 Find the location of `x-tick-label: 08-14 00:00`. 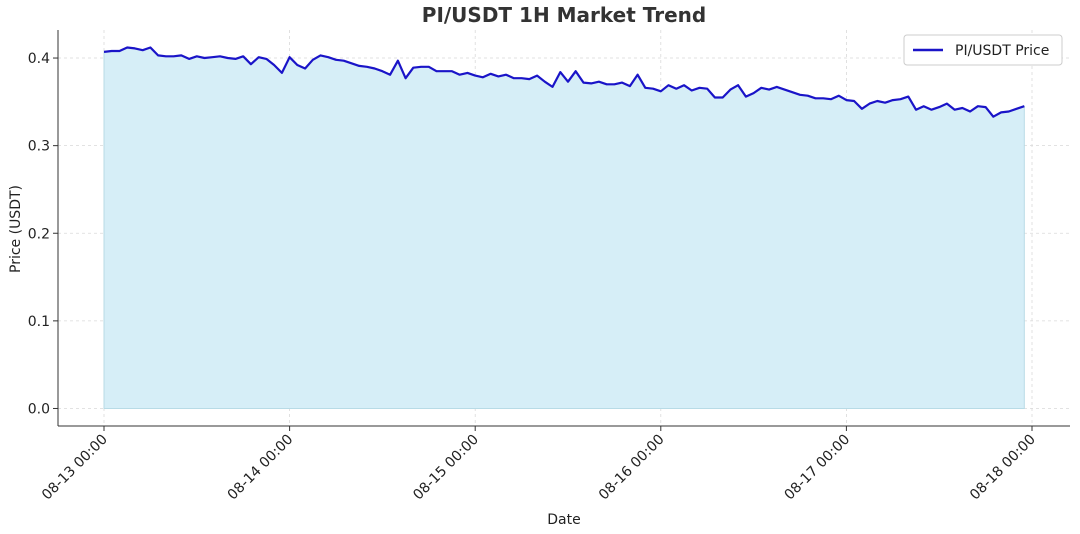

x-tick-label: 08-14 00:00 is located at coordinates (261, 468).